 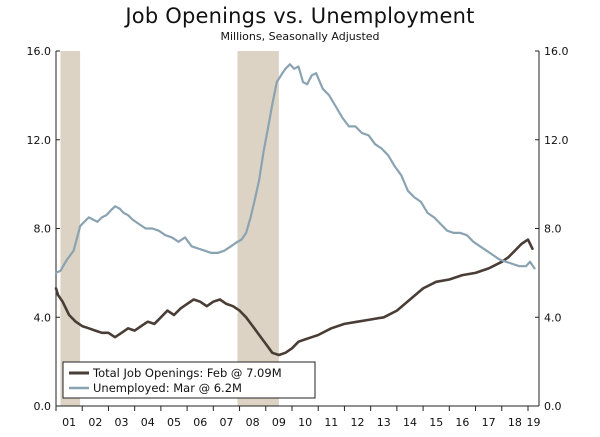 What do you see at coordinates (43, 406) in the screenshot?
I see `y-tick-label-left: 0.0` at bounding box center [43, 406].